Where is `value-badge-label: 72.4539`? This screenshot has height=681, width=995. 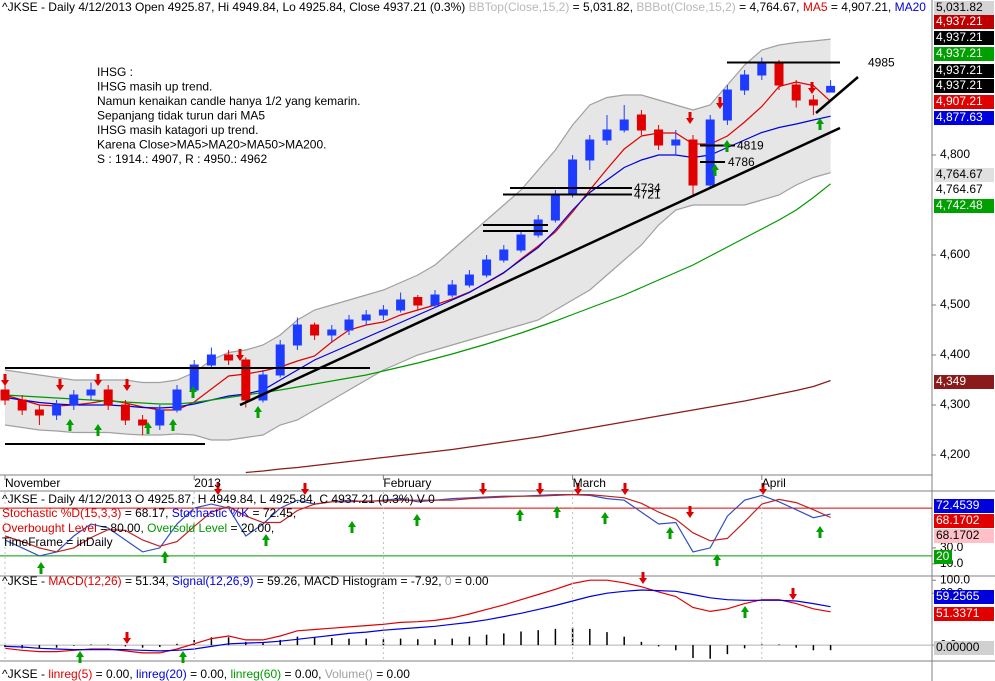 value-badge-label: 72.4539 is located at coordinates (958, 505).